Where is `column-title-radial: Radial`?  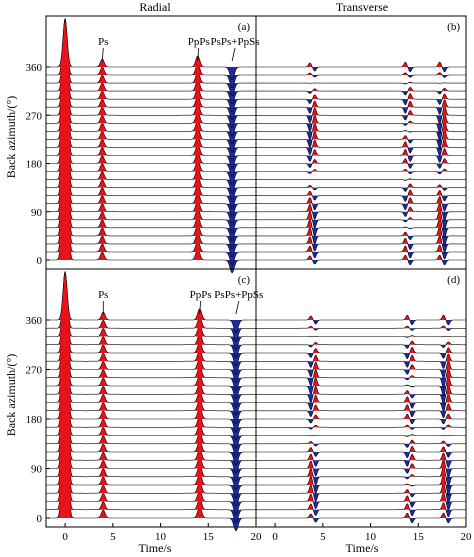
column-title-radial: Radial is located at coordinates (155, 7).